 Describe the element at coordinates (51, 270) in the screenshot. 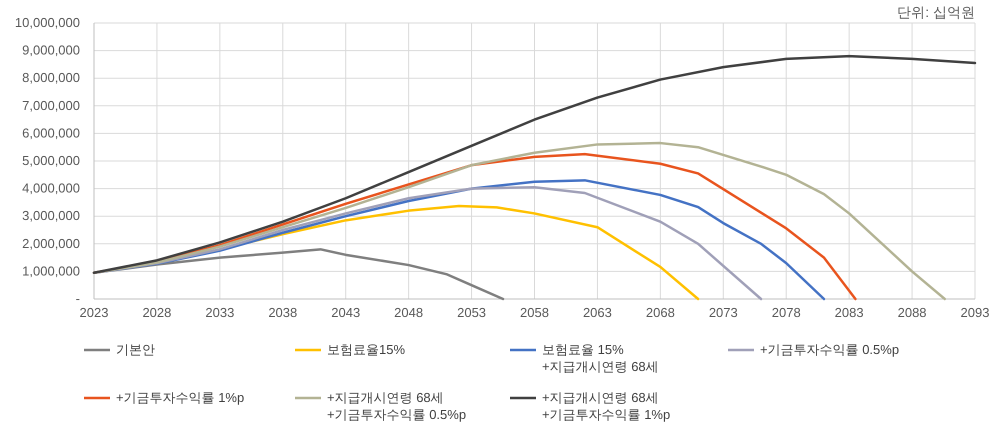

I see `y-tick-label: 1,000,000` at that location.